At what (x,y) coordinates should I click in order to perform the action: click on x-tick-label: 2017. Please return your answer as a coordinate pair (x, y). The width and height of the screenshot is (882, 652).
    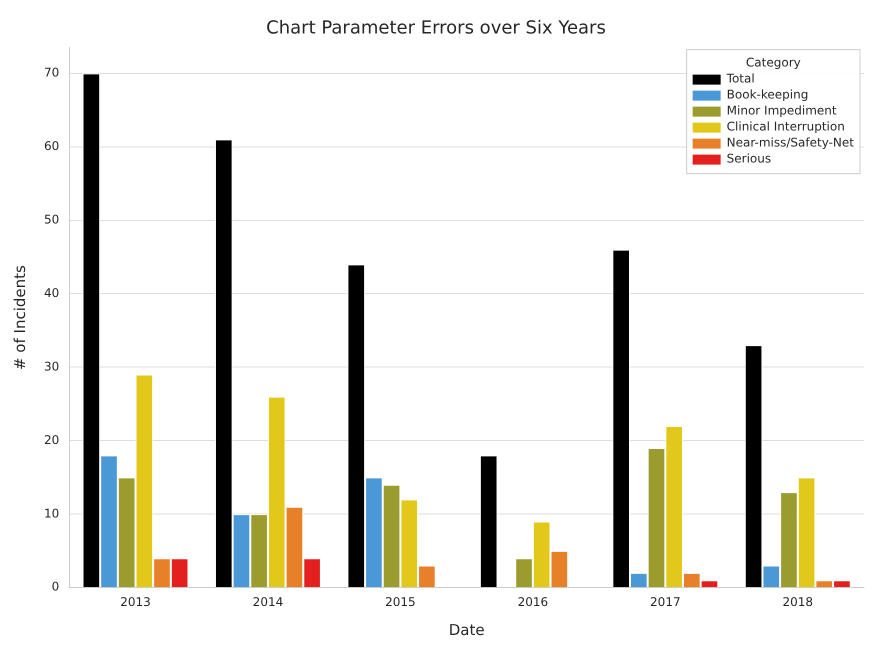
    Looking at the image, I should click on (665, 601).